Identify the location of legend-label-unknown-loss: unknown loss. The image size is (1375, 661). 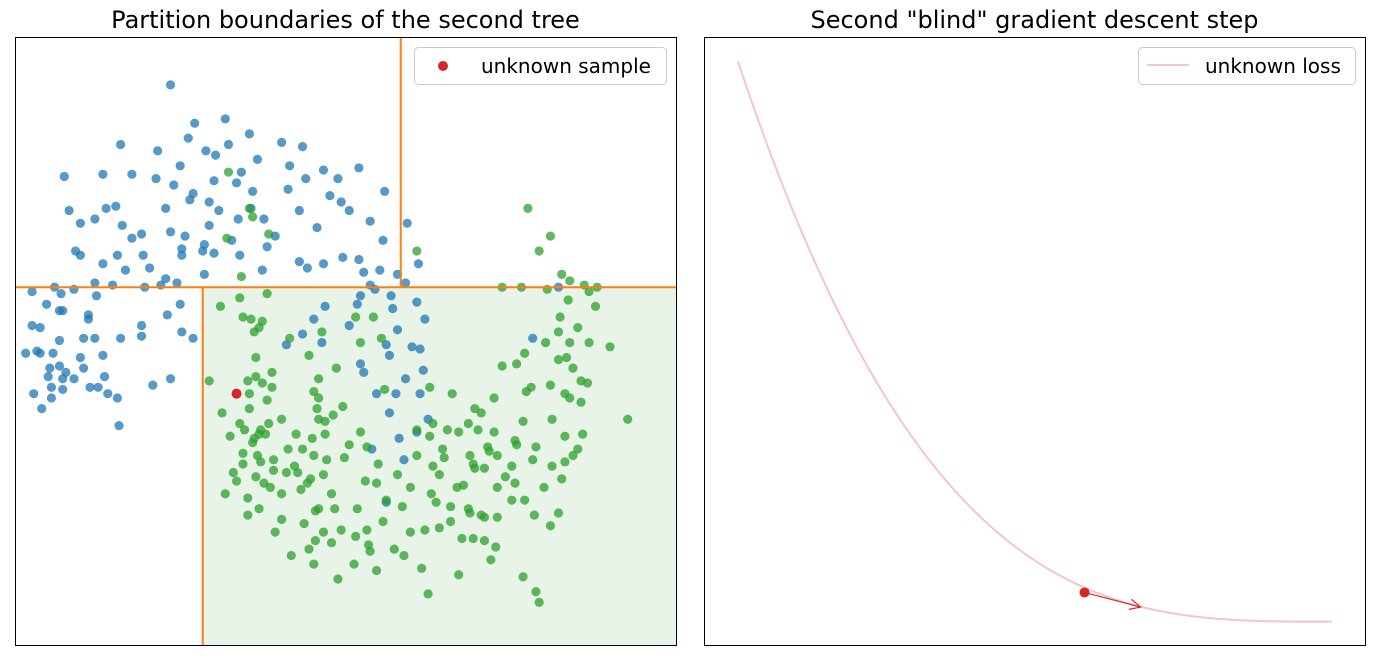
(1273, 66).